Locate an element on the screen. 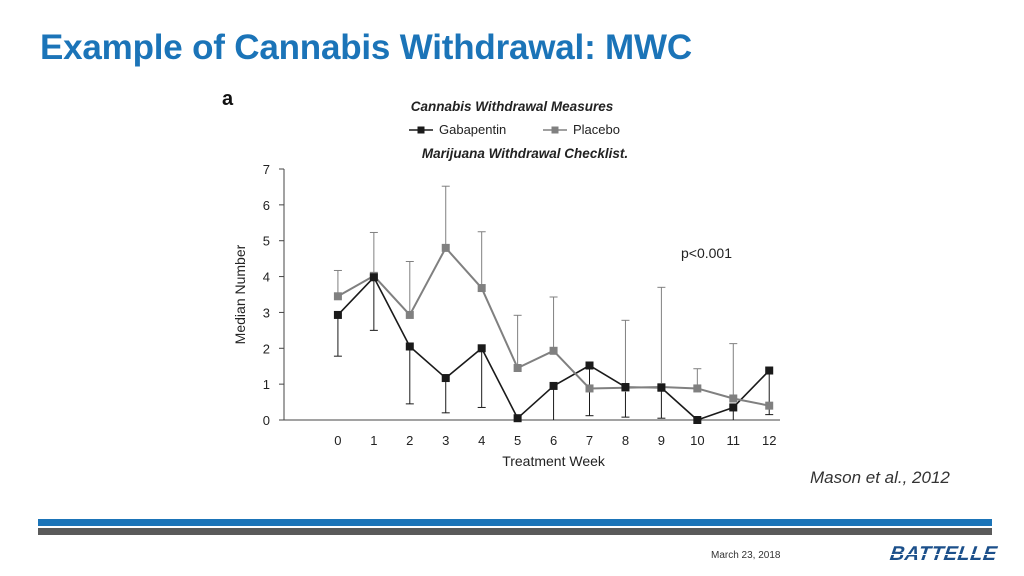  data-markers is located at coordinates (553, 333).